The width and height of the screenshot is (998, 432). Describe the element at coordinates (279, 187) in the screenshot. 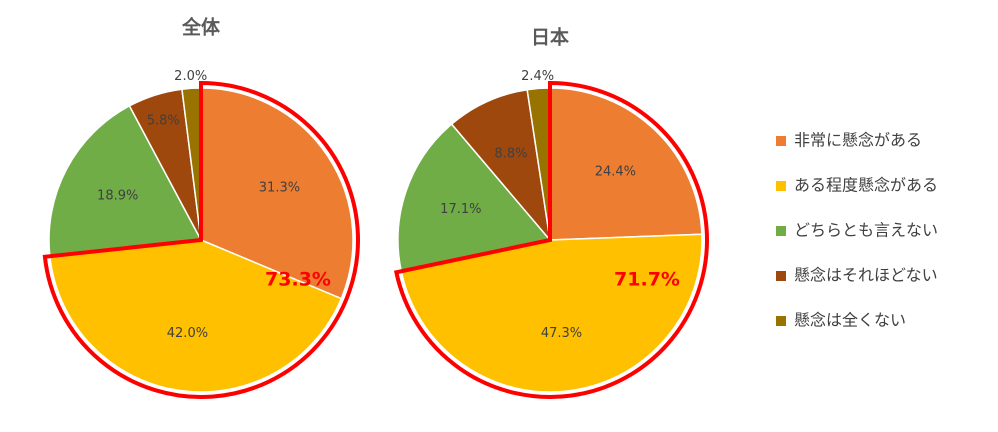

I see `data-label: 31.3%` at that location.